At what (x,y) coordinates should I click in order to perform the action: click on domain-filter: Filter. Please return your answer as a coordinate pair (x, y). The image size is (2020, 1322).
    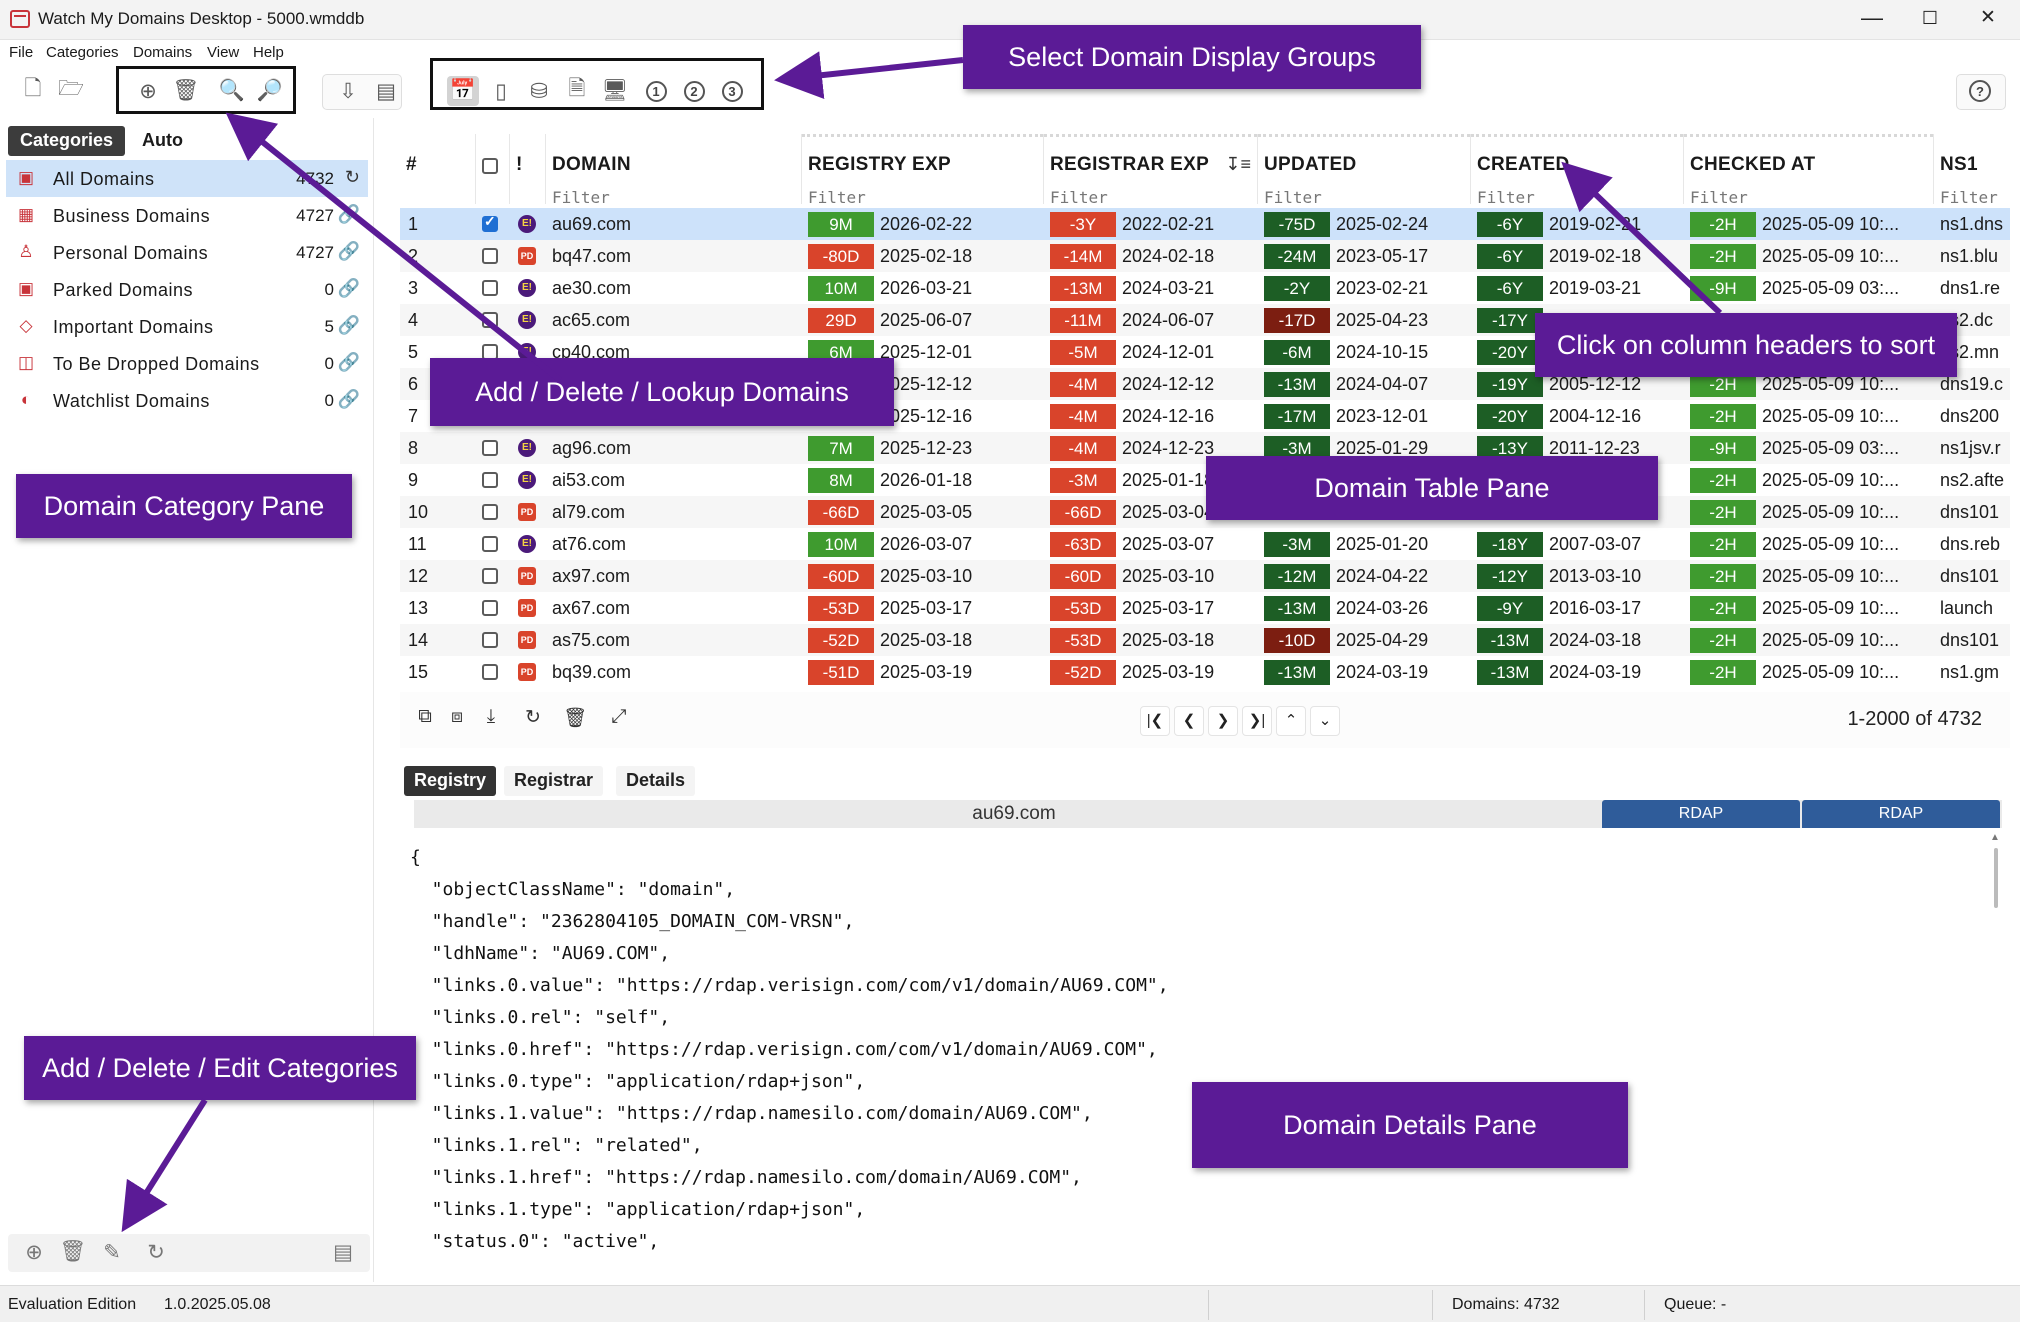
    Looking at the image, I should click on (581, 197).